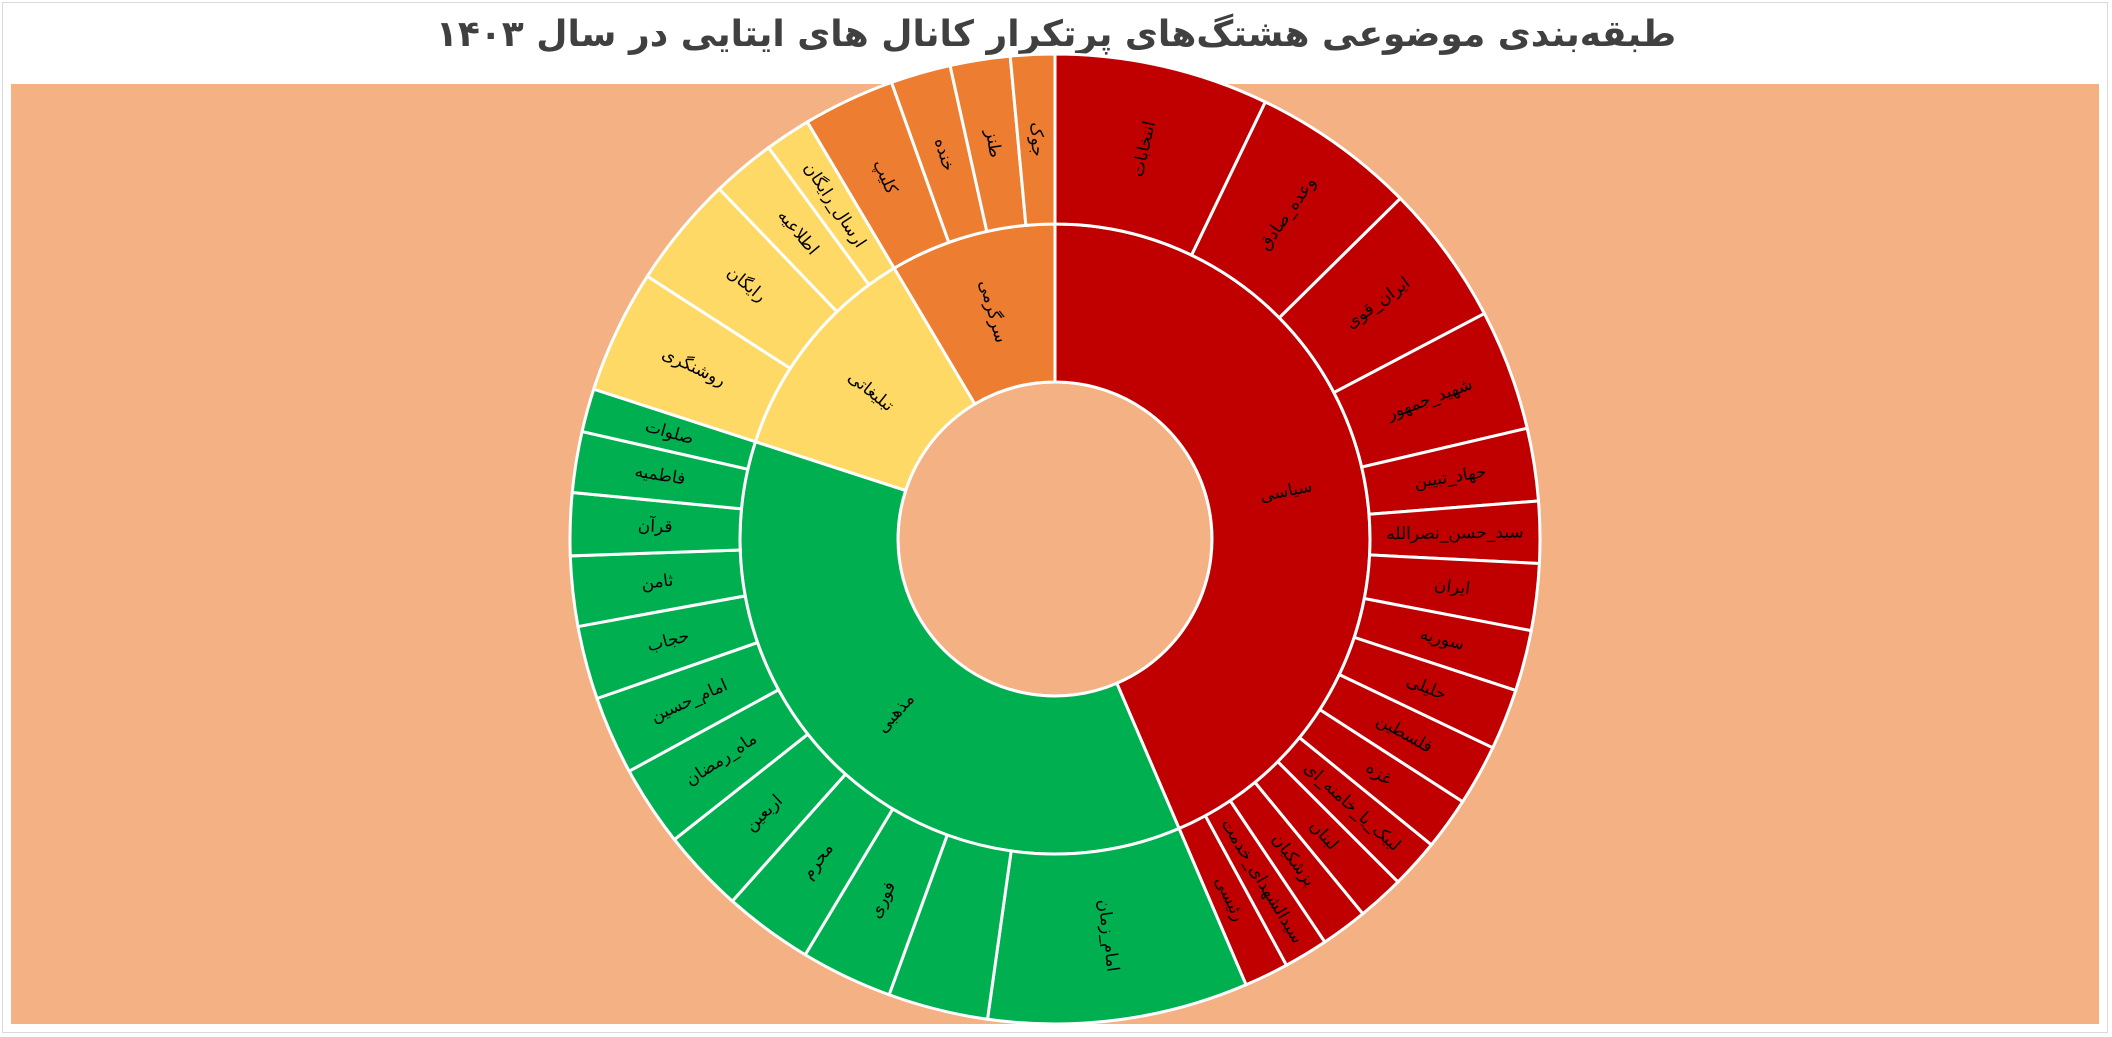  I want to click on center-hole, so click(1055, 539).